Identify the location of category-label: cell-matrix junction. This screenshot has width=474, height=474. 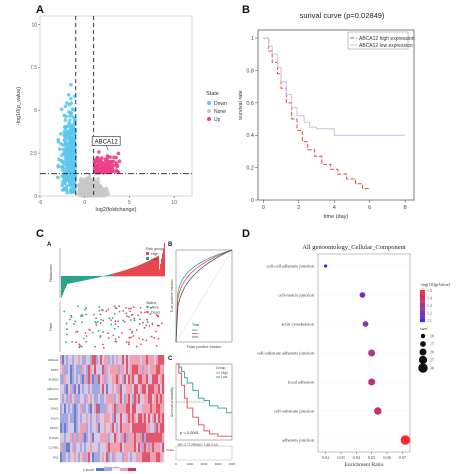
(296, 295).